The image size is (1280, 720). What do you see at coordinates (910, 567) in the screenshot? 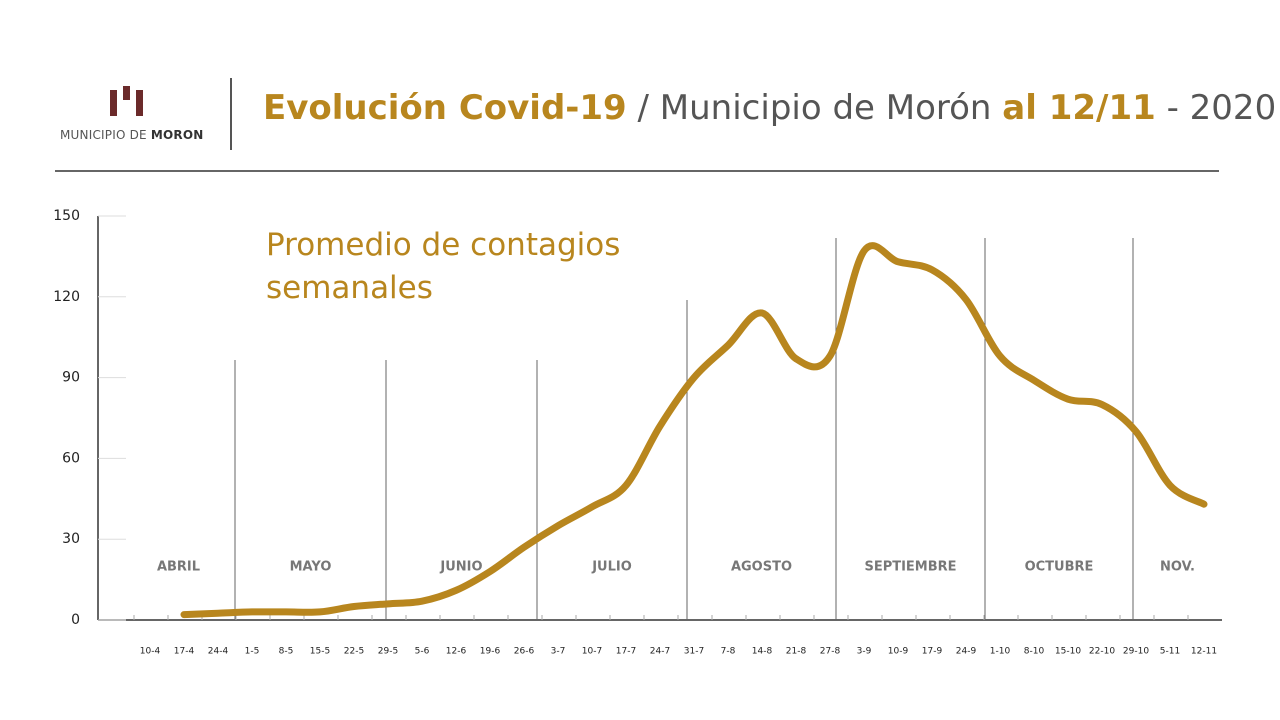
I see `month-label: SEPTIEMBRE` at bounding box center [910, 567].